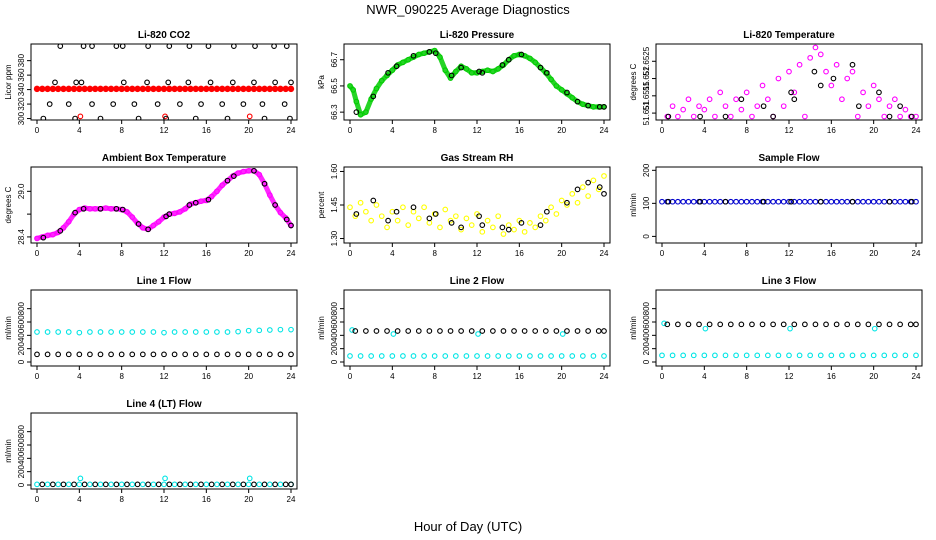 Image resolution: width=936 pixels, height=540 pixels. Describe the element at coordinates (37, 499) in the screenshot. I see `x-tick-label: 0` at that location.